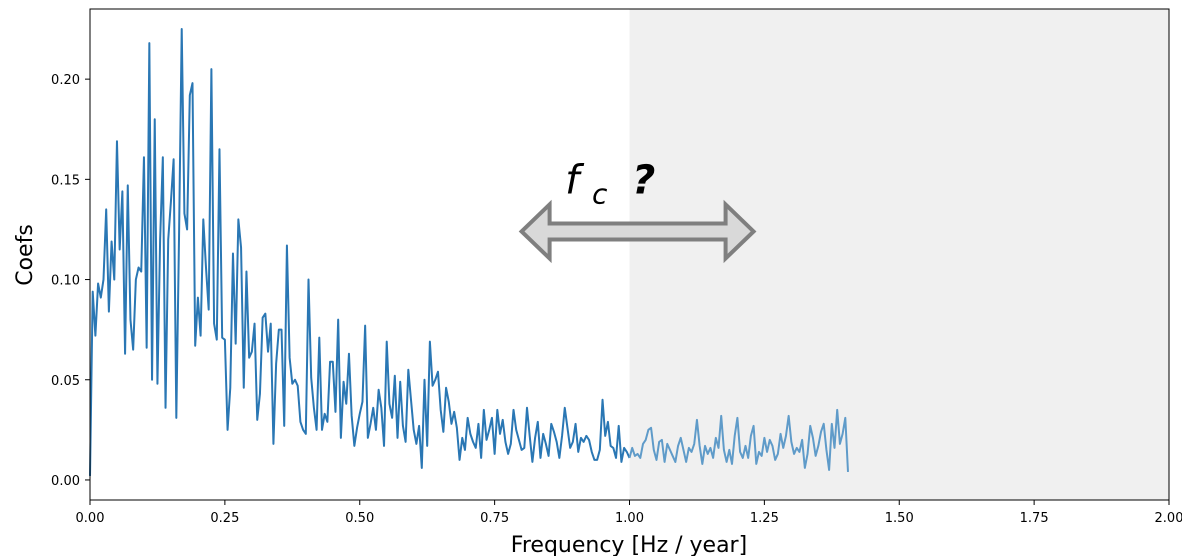 The height and width of the screenshot is (556, 1182). I want to click on x-axis-title: Frequency [Hz / year], so click(629, 544).